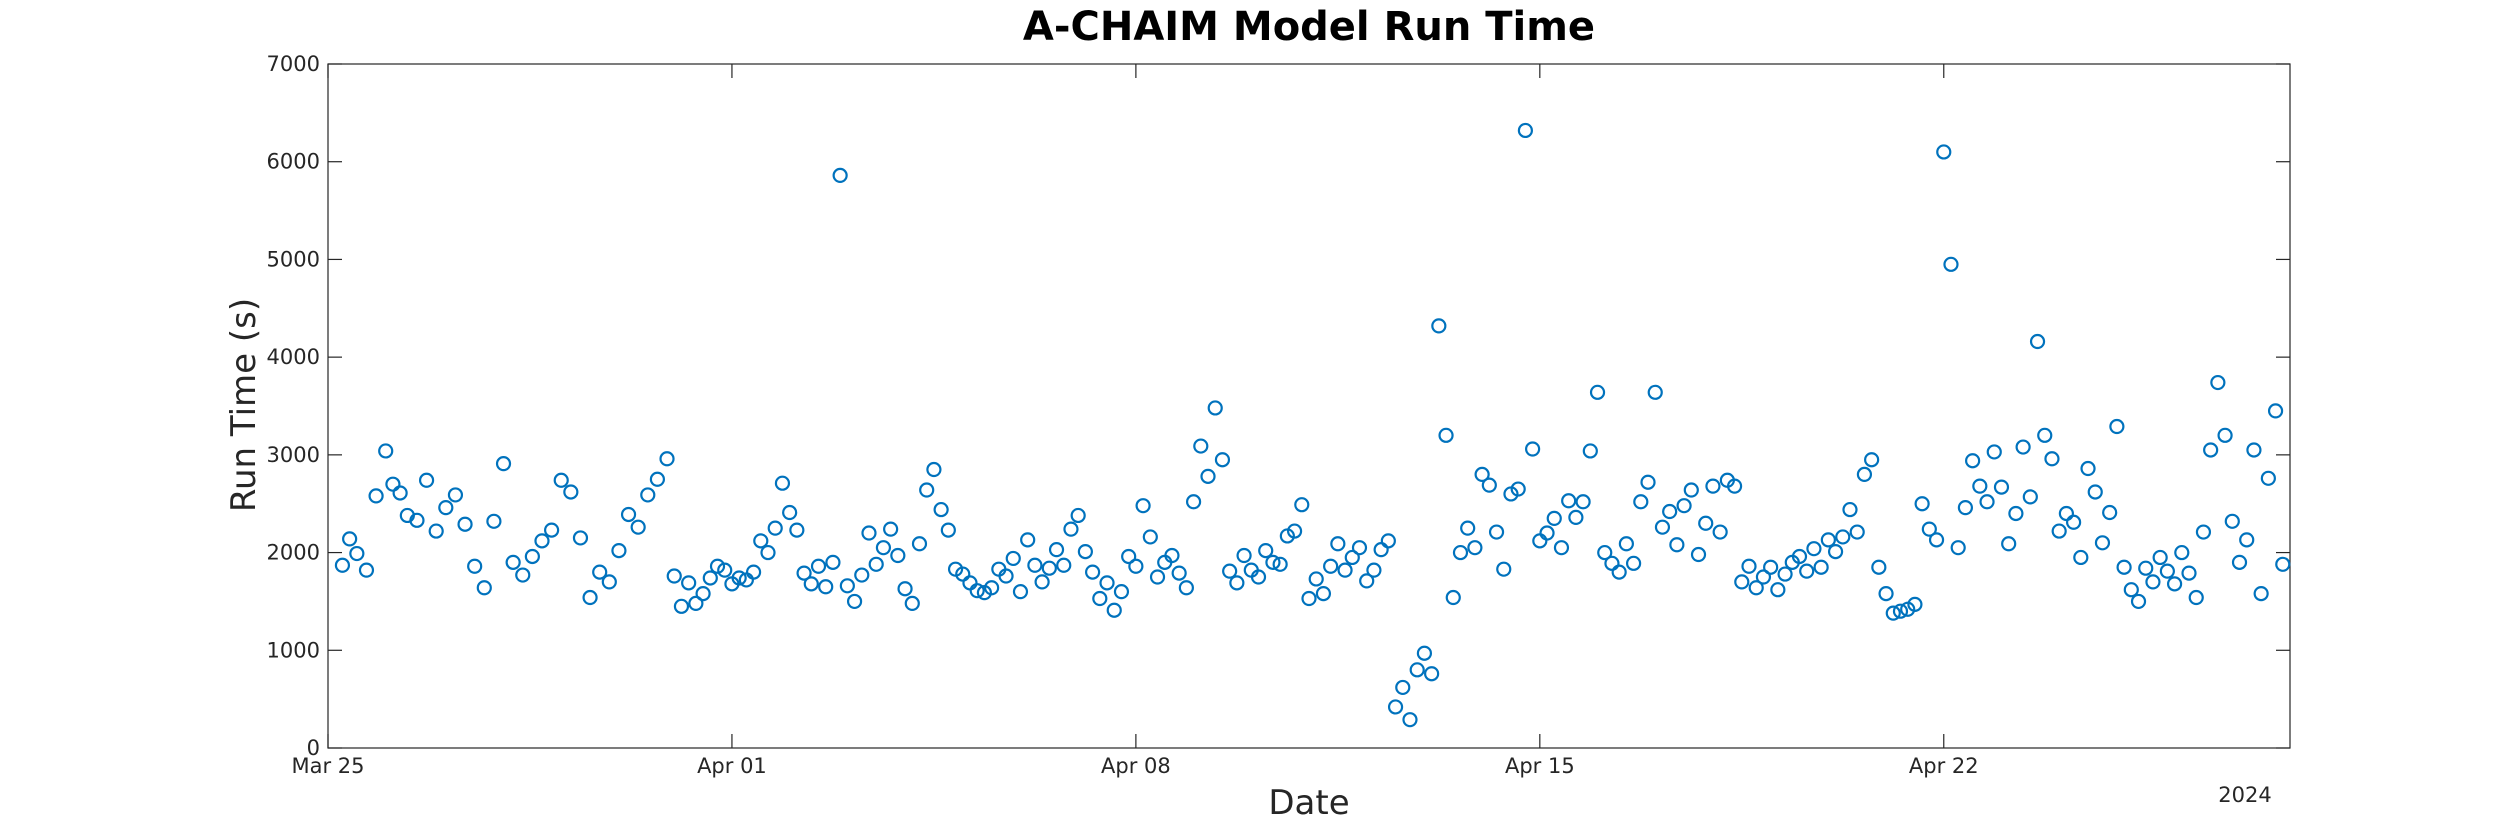  I want to click on y-tick-label: 6000, so click(293, 162).